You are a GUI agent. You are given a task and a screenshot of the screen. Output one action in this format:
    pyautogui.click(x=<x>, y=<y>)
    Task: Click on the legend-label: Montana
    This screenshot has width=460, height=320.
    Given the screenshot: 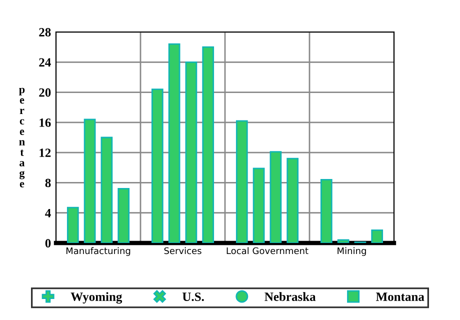 What is the action you would take?
    pyautogui.click(x=400, y=296)
    